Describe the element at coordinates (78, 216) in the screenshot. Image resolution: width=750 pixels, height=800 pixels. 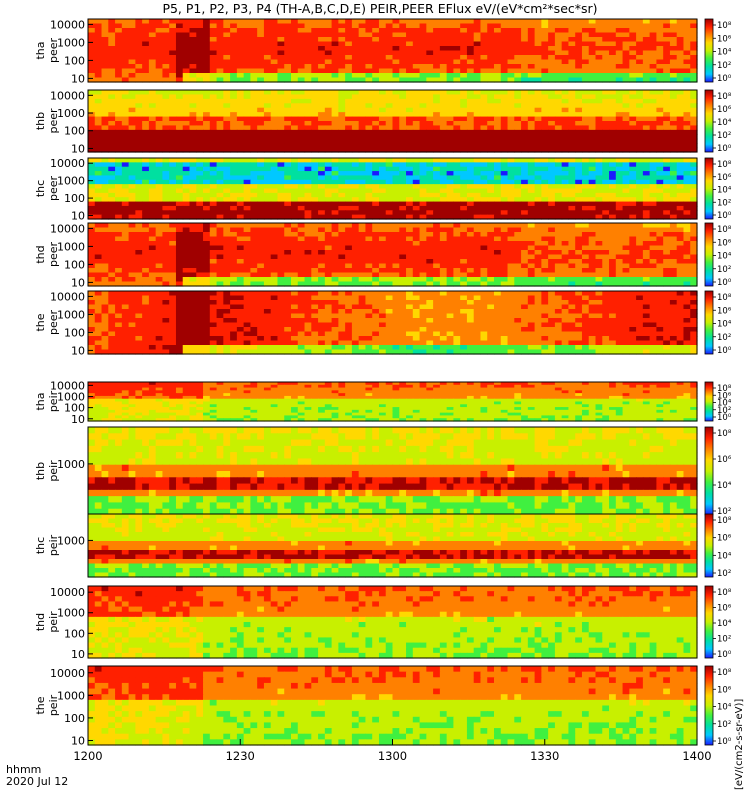
I see `y-tick-label: 10` at that location.